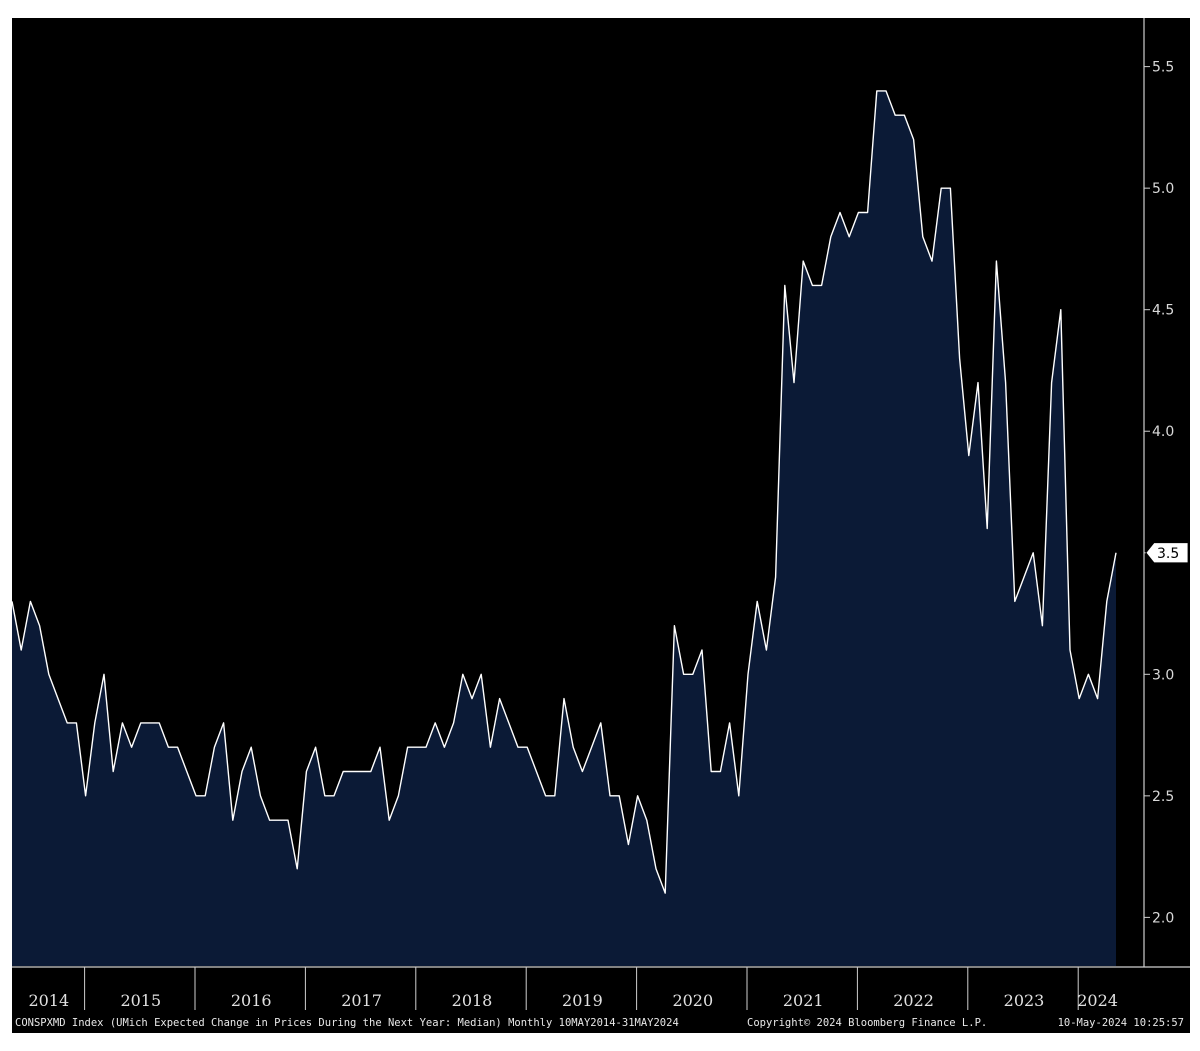  What do you see at coordinates (251, 1000) in the screenshot?
I see `x-tick-label: 2016` at bounding box center [251, 1000].